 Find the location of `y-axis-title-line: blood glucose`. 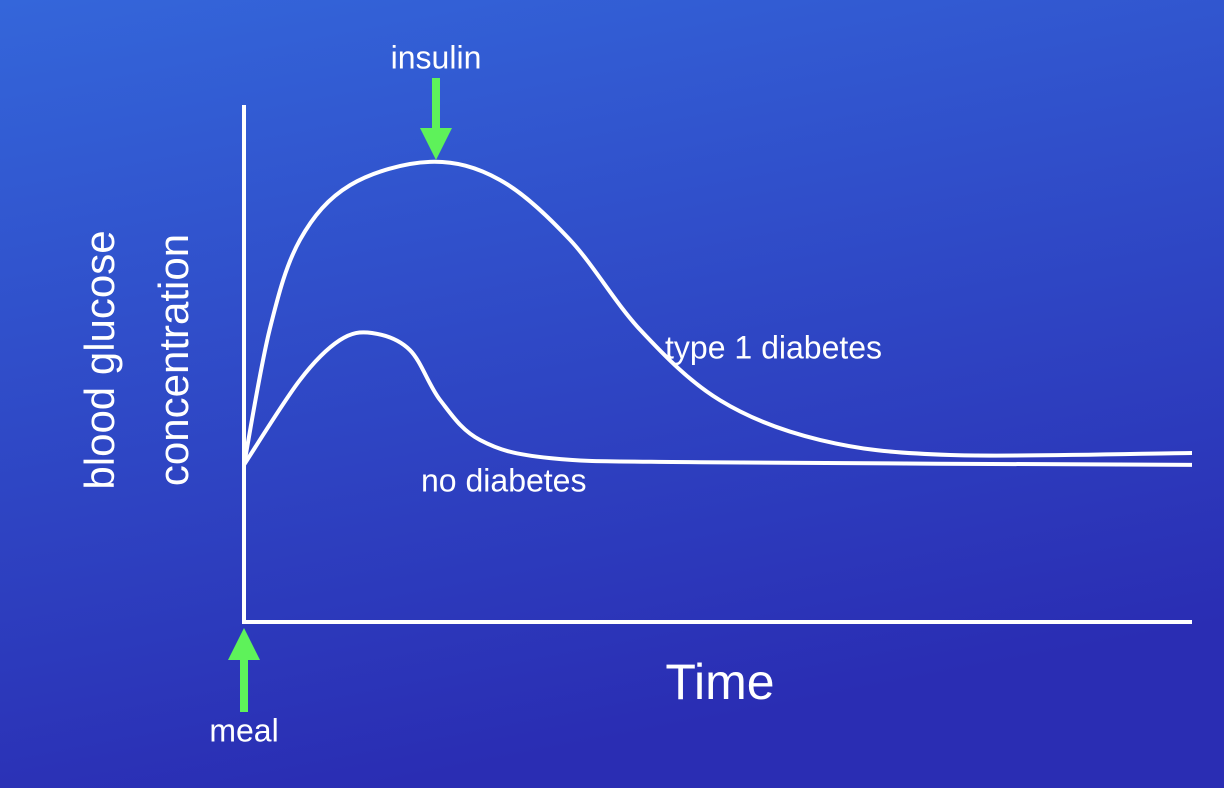

y-axis-title-line: blood glucose is located at coordinates (99, 359).